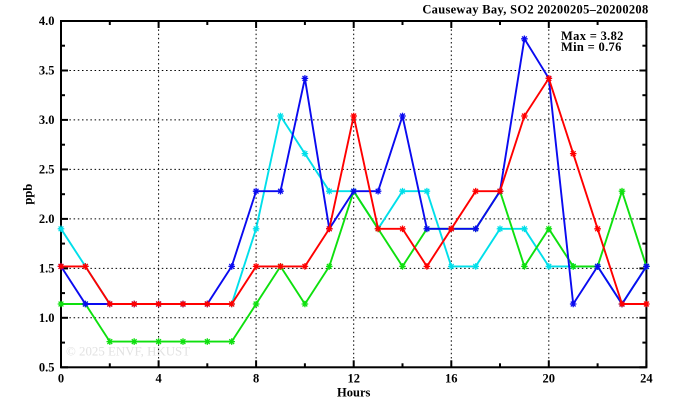  I want to click on svg-text: ppb, so click(28, 194).